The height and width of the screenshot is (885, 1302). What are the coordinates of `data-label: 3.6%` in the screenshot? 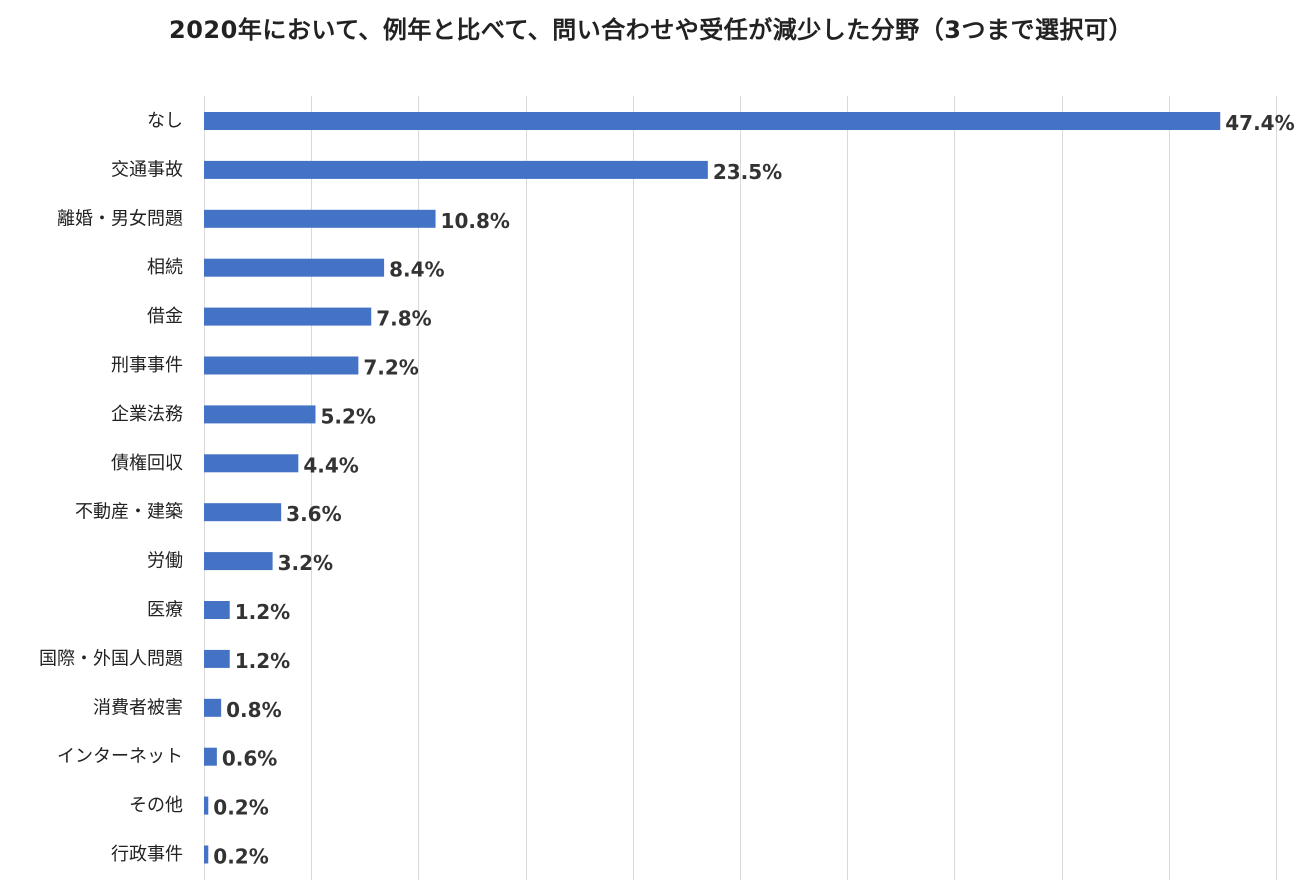 It's located at (313, 514).